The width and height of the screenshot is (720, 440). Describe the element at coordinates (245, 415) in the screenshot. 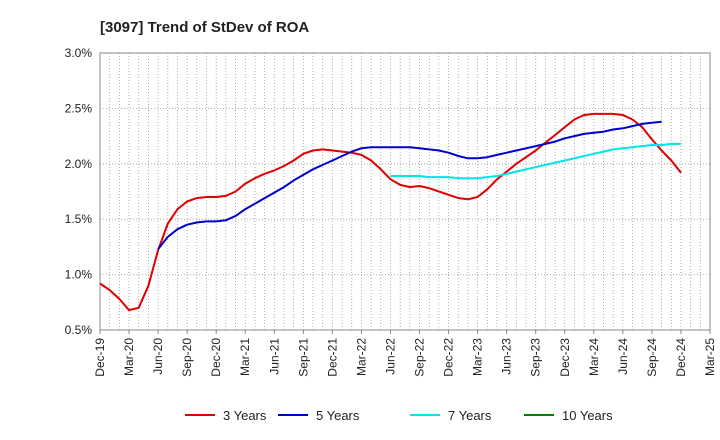

I see `legend-label: 3 Years` at that location.